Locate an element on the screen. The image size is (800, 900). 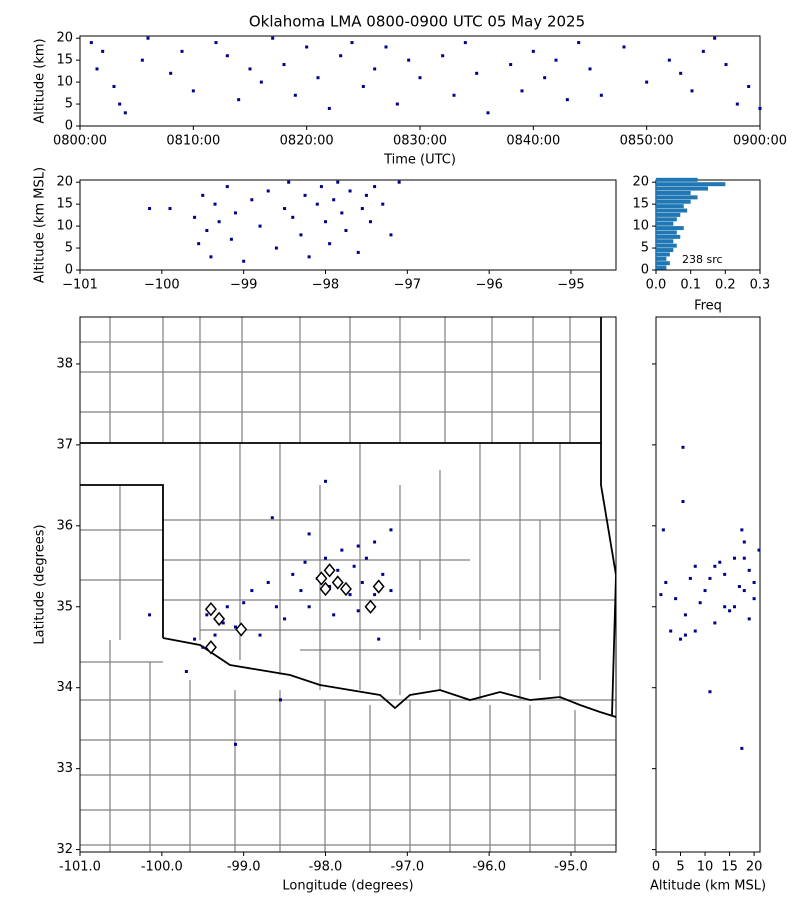
x-tick-label: 0.2 is located at coordinates (725, 285).